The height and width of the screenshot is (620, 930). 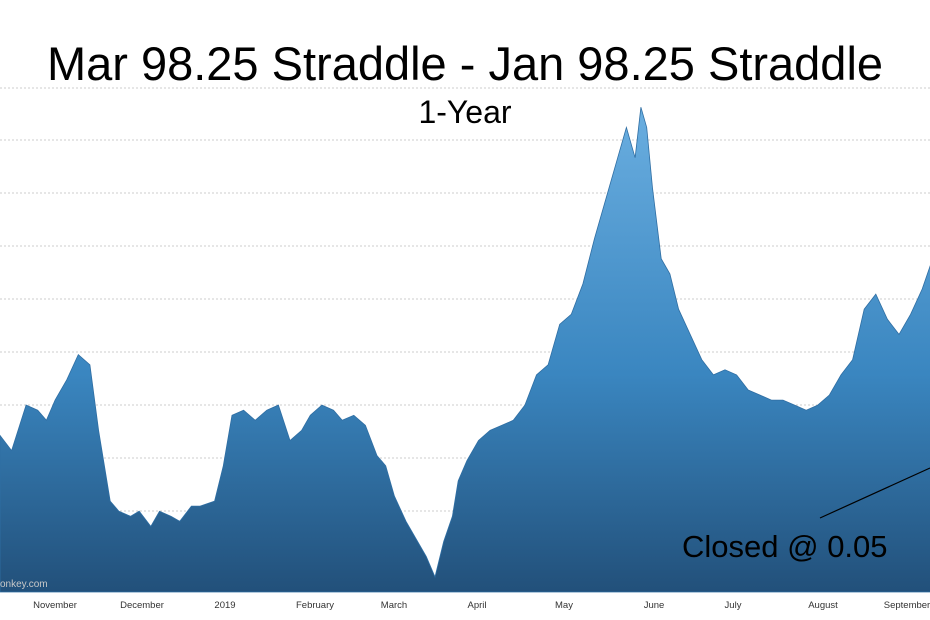 I want to click on x-tick-label: May, so click(x=564, y=605).